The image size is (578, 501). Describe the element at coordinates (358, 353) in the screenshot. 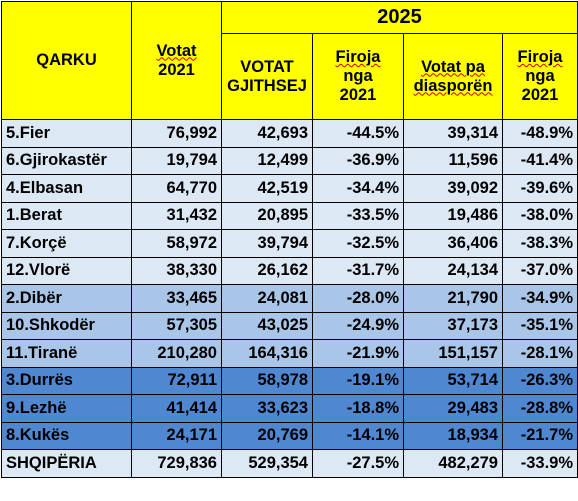

I see `cell-firoja-1: -21.9%` at that location.